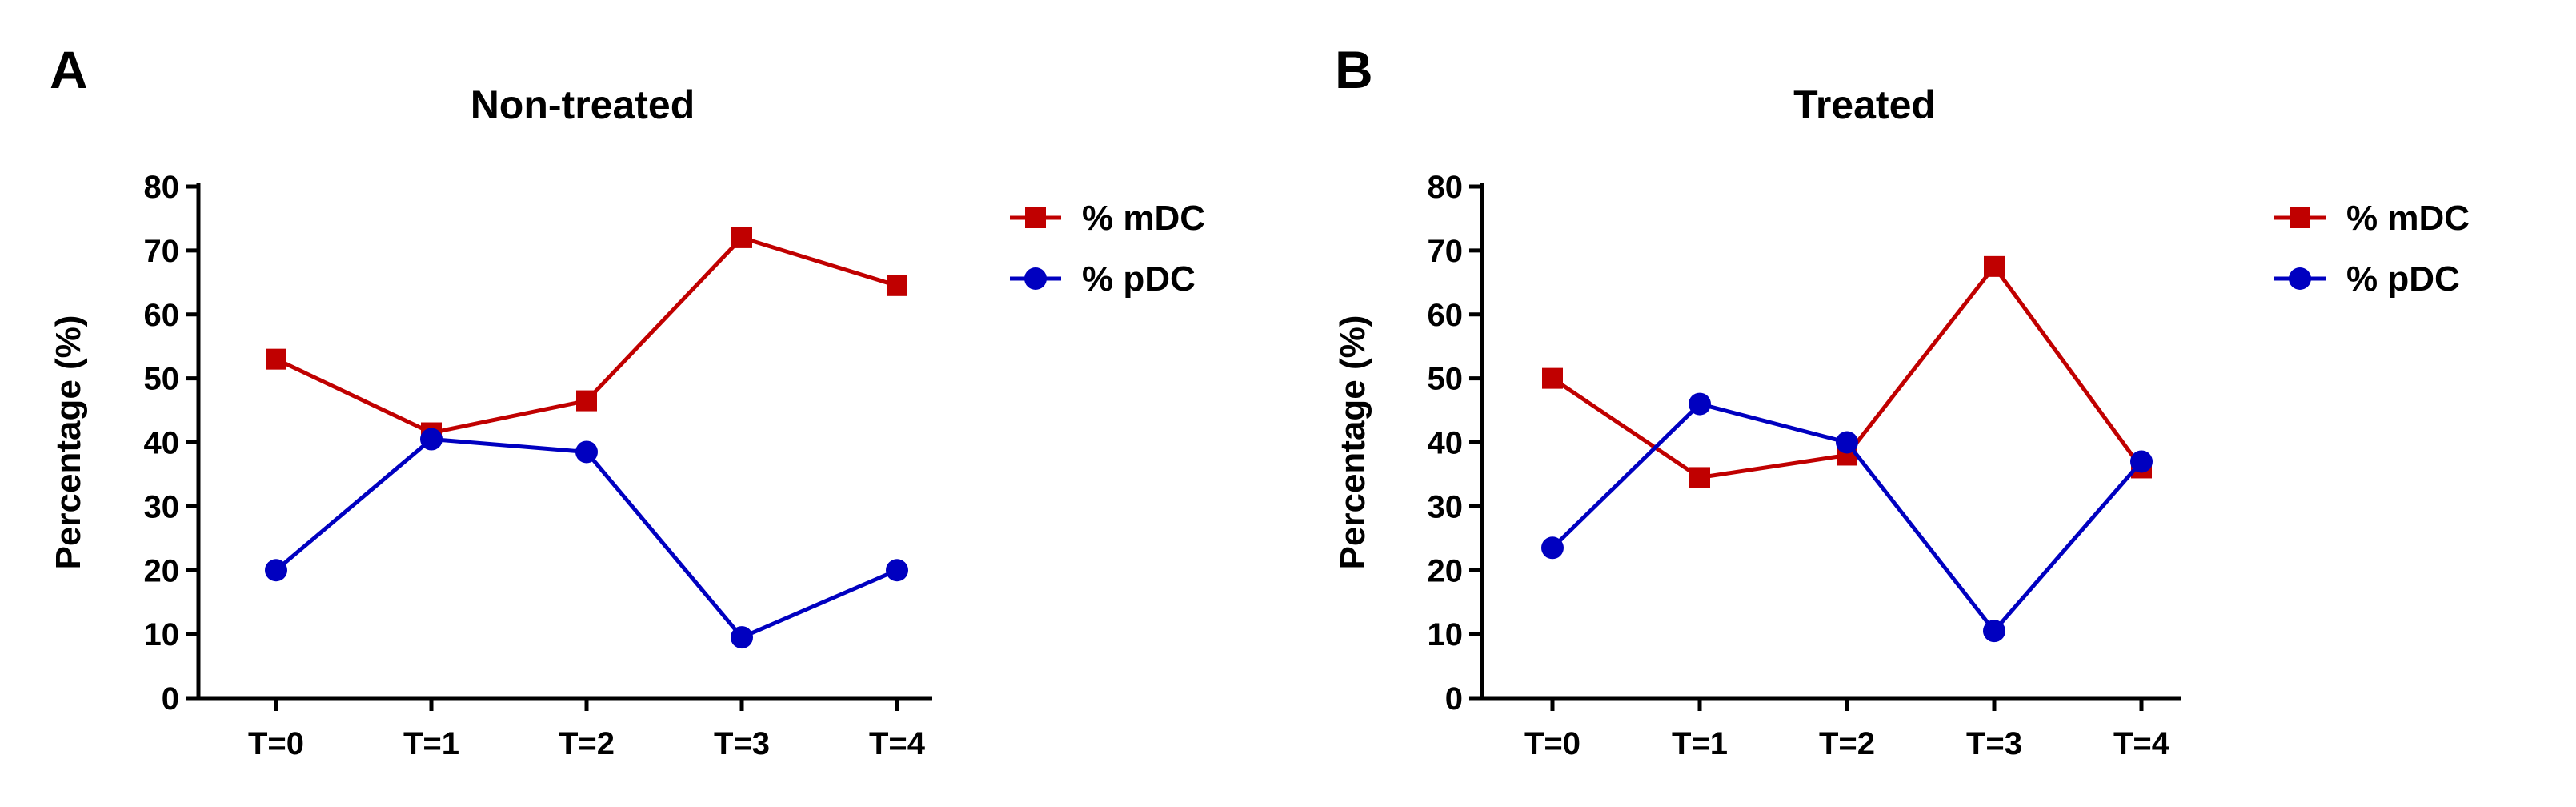 This screenshot has width=2576, height=807. Describe the element at coordinates (69, 69) in the screenshot. I see `panel-letter: A` at that location.